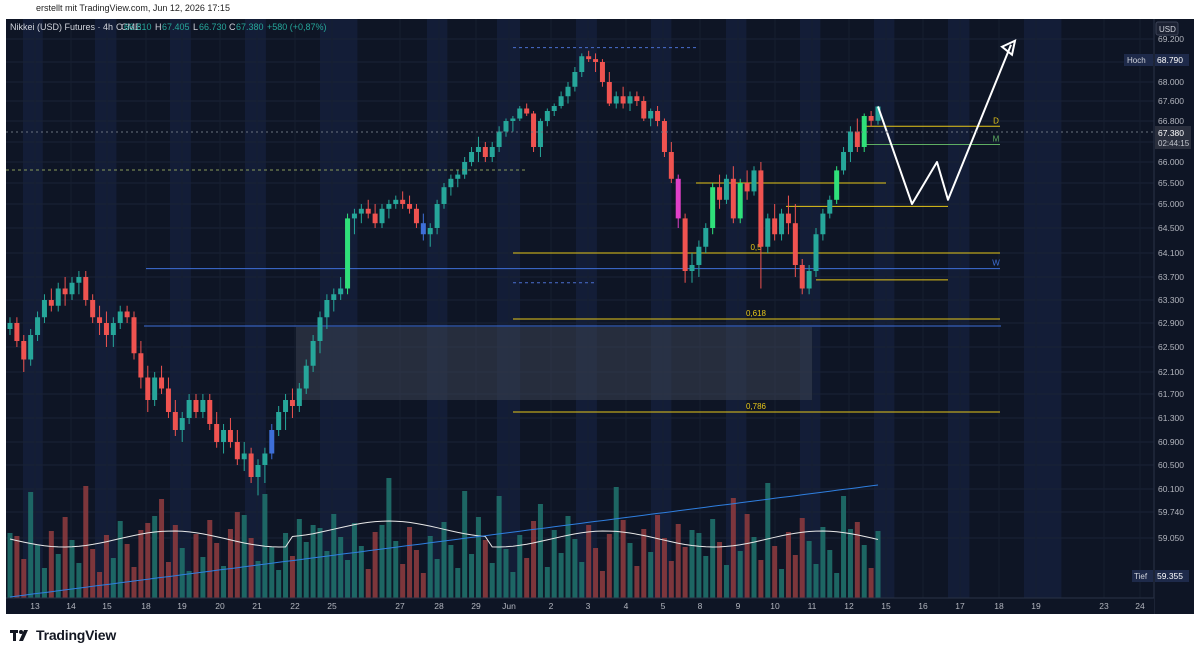 Image resolution: width=1200 pixels, height=654 pixels. What do you see at coordinates (626, 606) in the screenshot?
I see `time-tick-label: 4` at bounding box center [626, 606].